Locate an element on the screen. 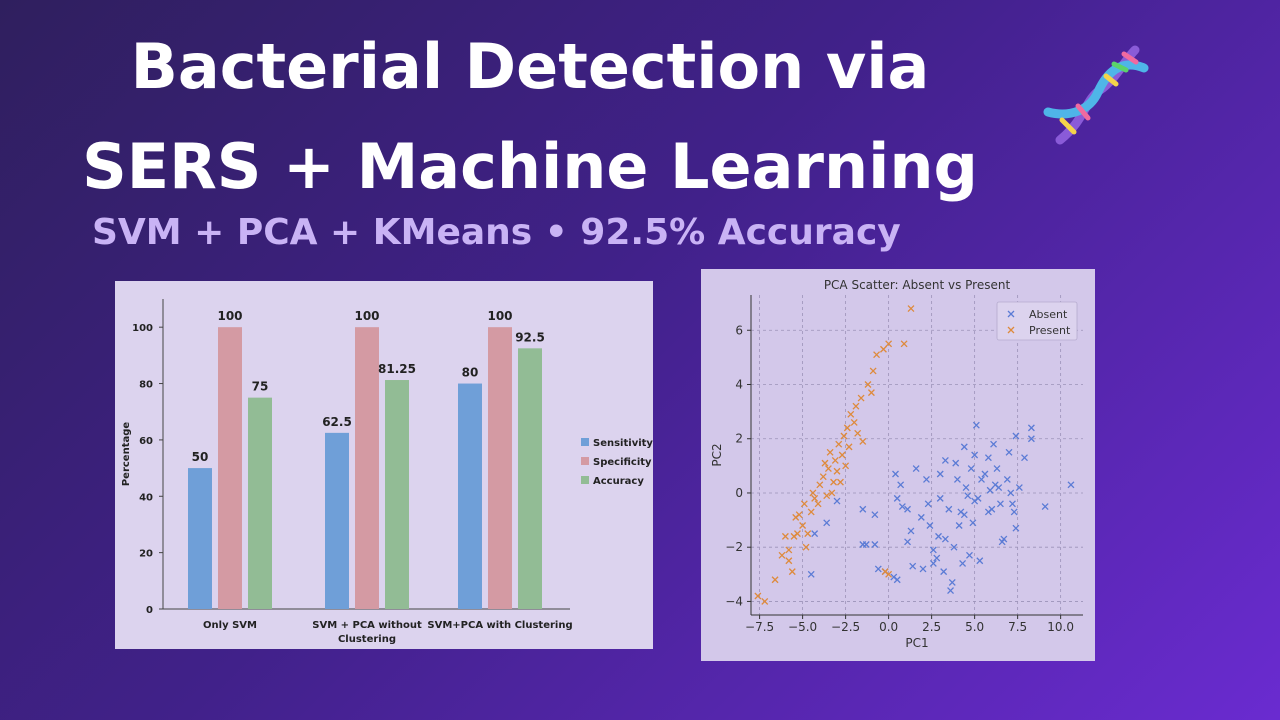 The width and height of the screenshot is (1280, 720). bar-value-label: 92.5 is located at coordinates (530, 337).